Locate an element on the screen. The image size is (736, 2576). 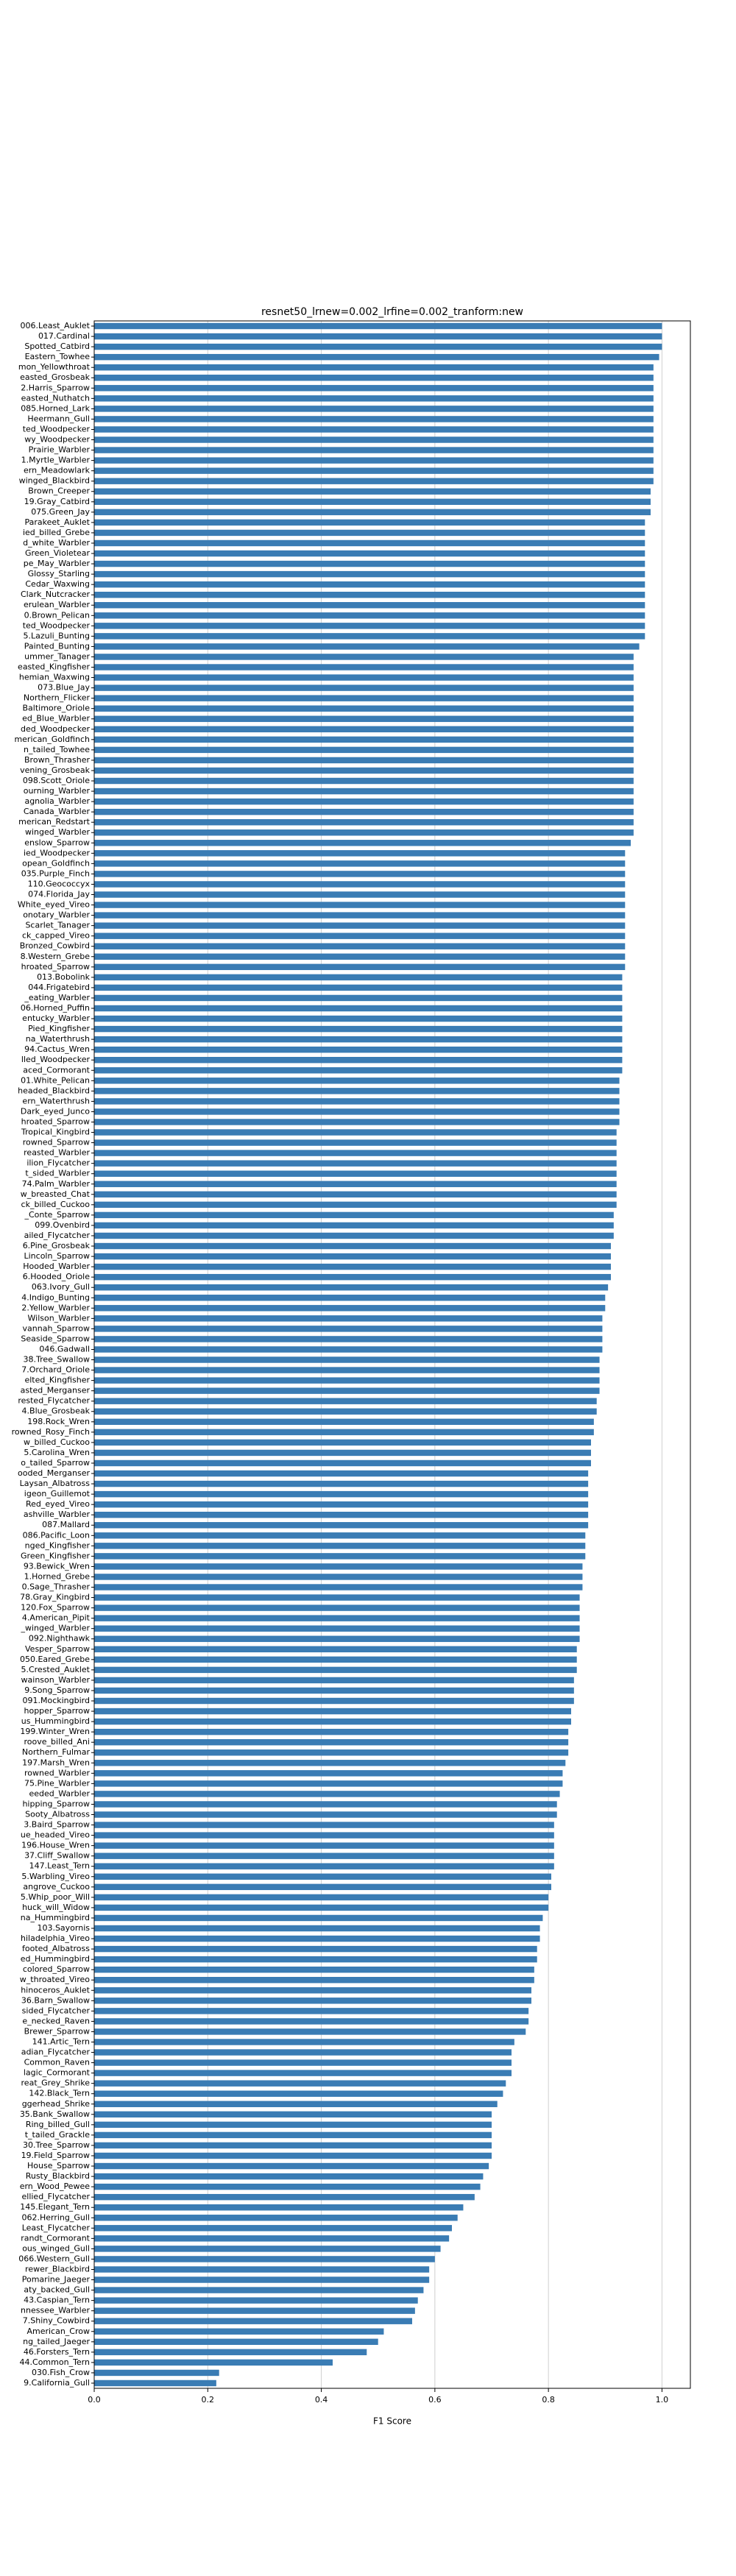
y-tick-label: na_Waterthrush is located at coordinates (58, 1039).